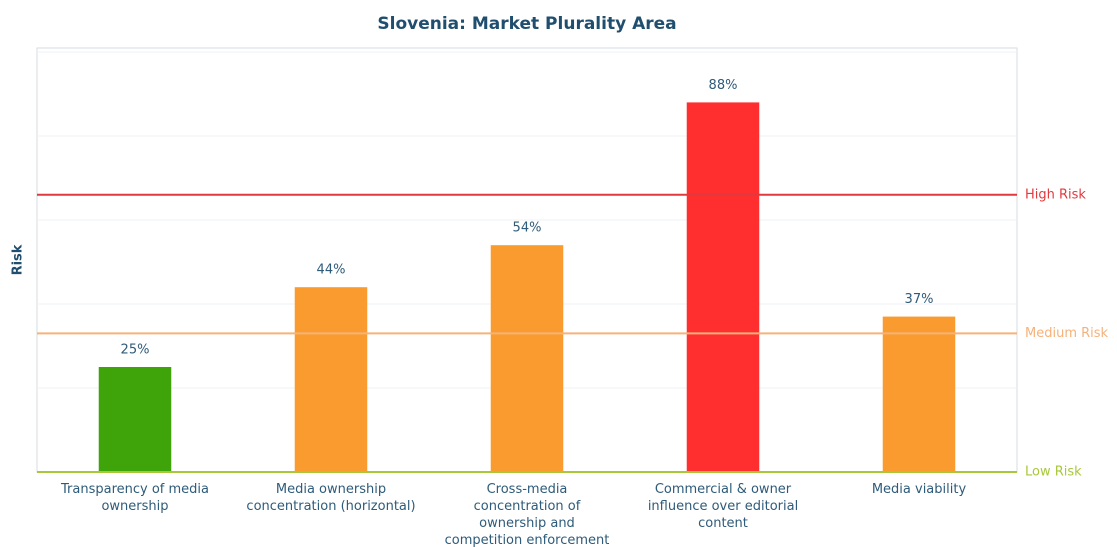 The height and width of the screenshot is (547, 1117). I want to click on value-label: 25%, so click(135, 350).